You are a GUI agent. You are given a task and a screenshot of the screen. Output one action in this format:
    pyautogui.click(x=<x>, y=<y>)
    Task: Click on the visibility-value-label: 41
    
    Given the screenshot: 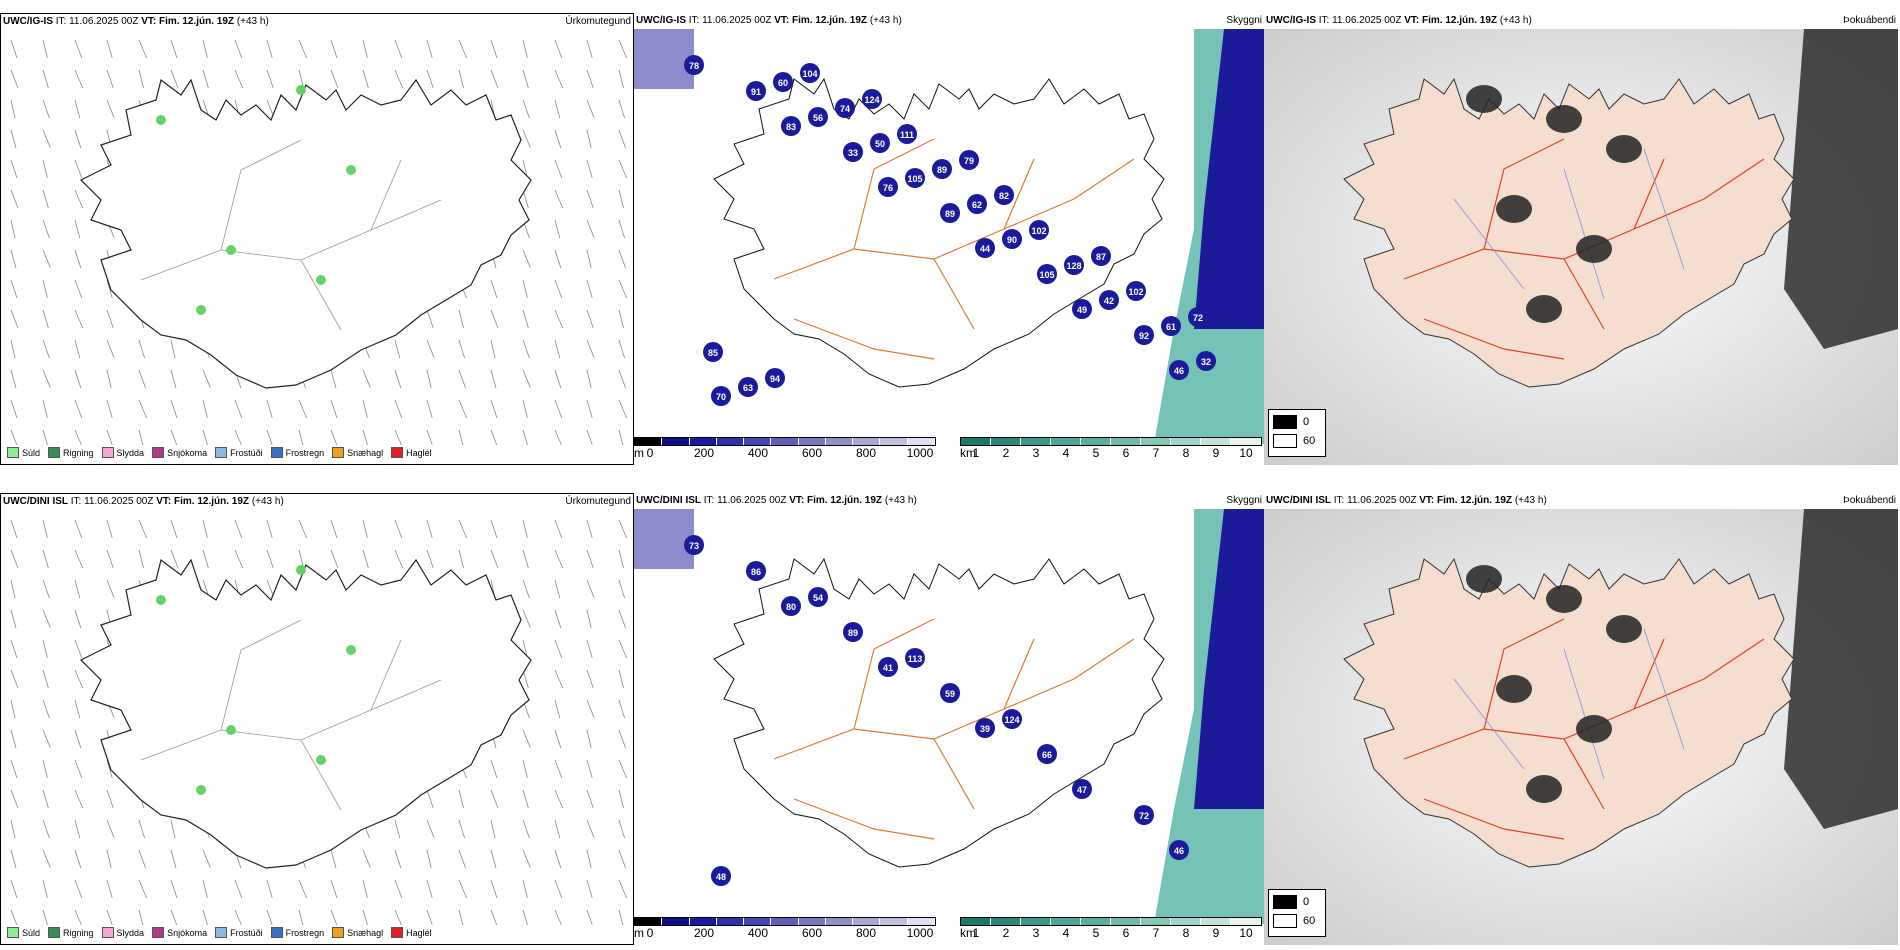 What is the action you would take?
    pyautogui.click(x=888, y=668)
    